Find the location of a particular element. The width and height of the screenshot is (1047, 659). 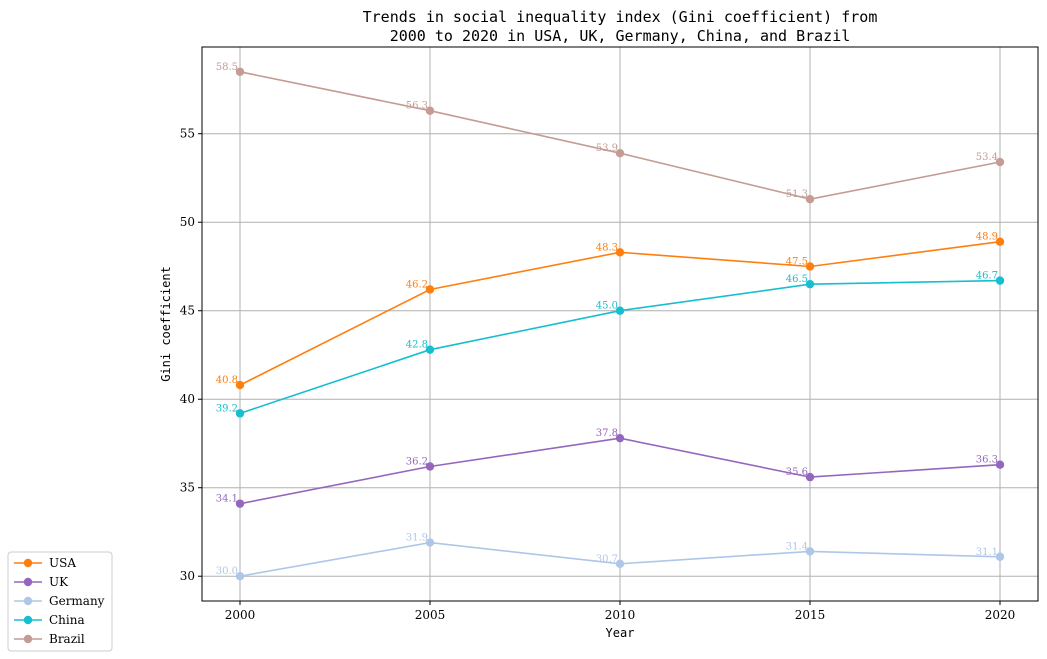

x-tick-label: 2020 is located at coordinates (1000, 615).